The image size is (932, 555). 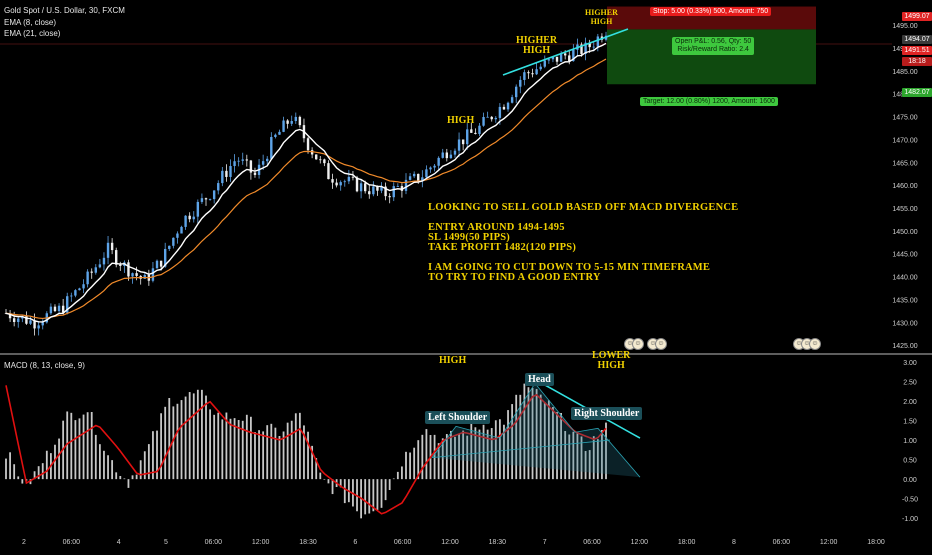 I want to click on legend-macd: MACD (8, 13, close, 9), so click(x=44, y=365).